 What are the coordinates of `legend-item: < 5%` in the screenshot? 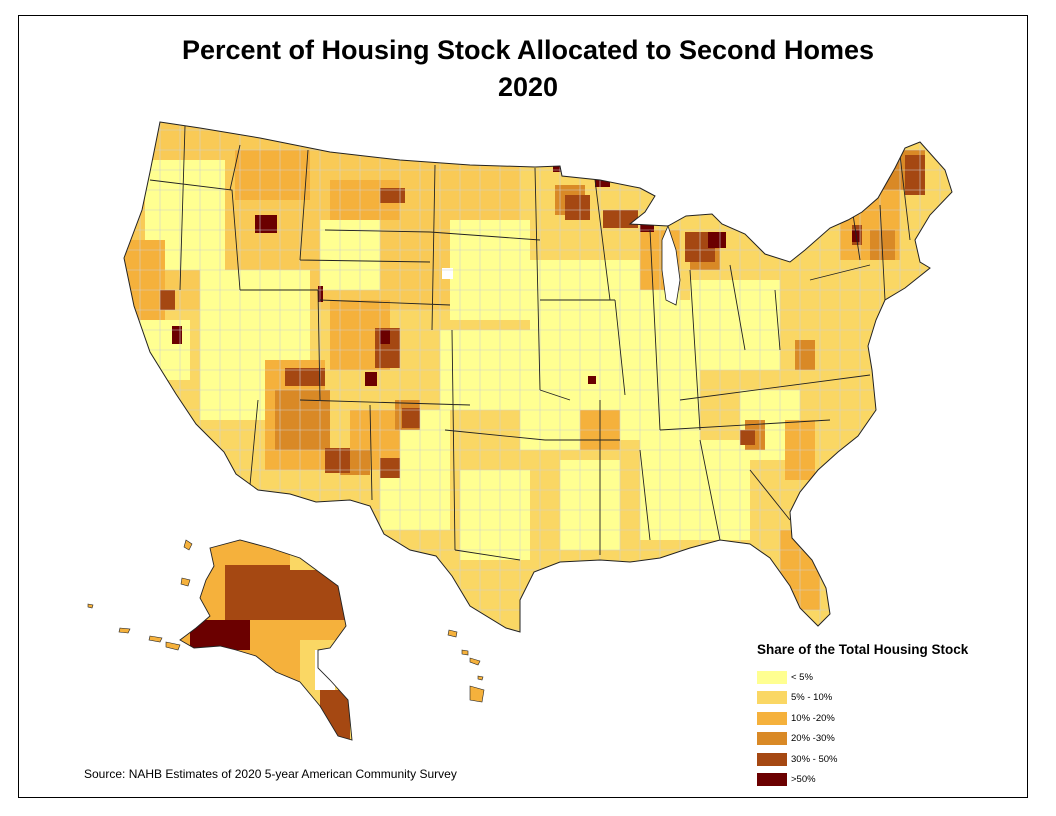 It's located at (887, 677).